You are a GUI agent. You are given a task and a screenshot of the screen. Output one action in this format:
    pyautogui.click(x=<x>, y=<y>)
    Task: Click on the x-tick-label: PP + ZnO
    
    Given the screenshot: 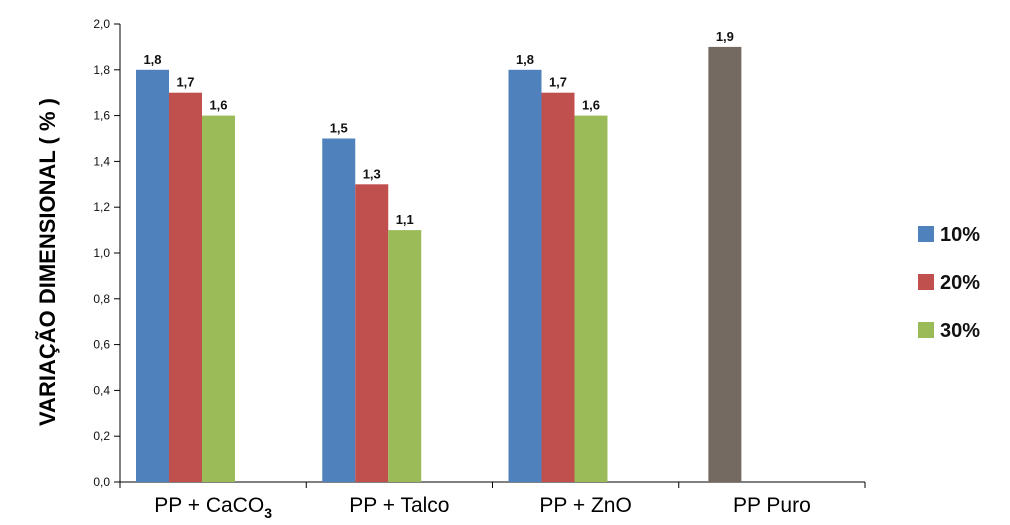 What is the action you would take?
    pyautogui.click(x=585, y=505)
    